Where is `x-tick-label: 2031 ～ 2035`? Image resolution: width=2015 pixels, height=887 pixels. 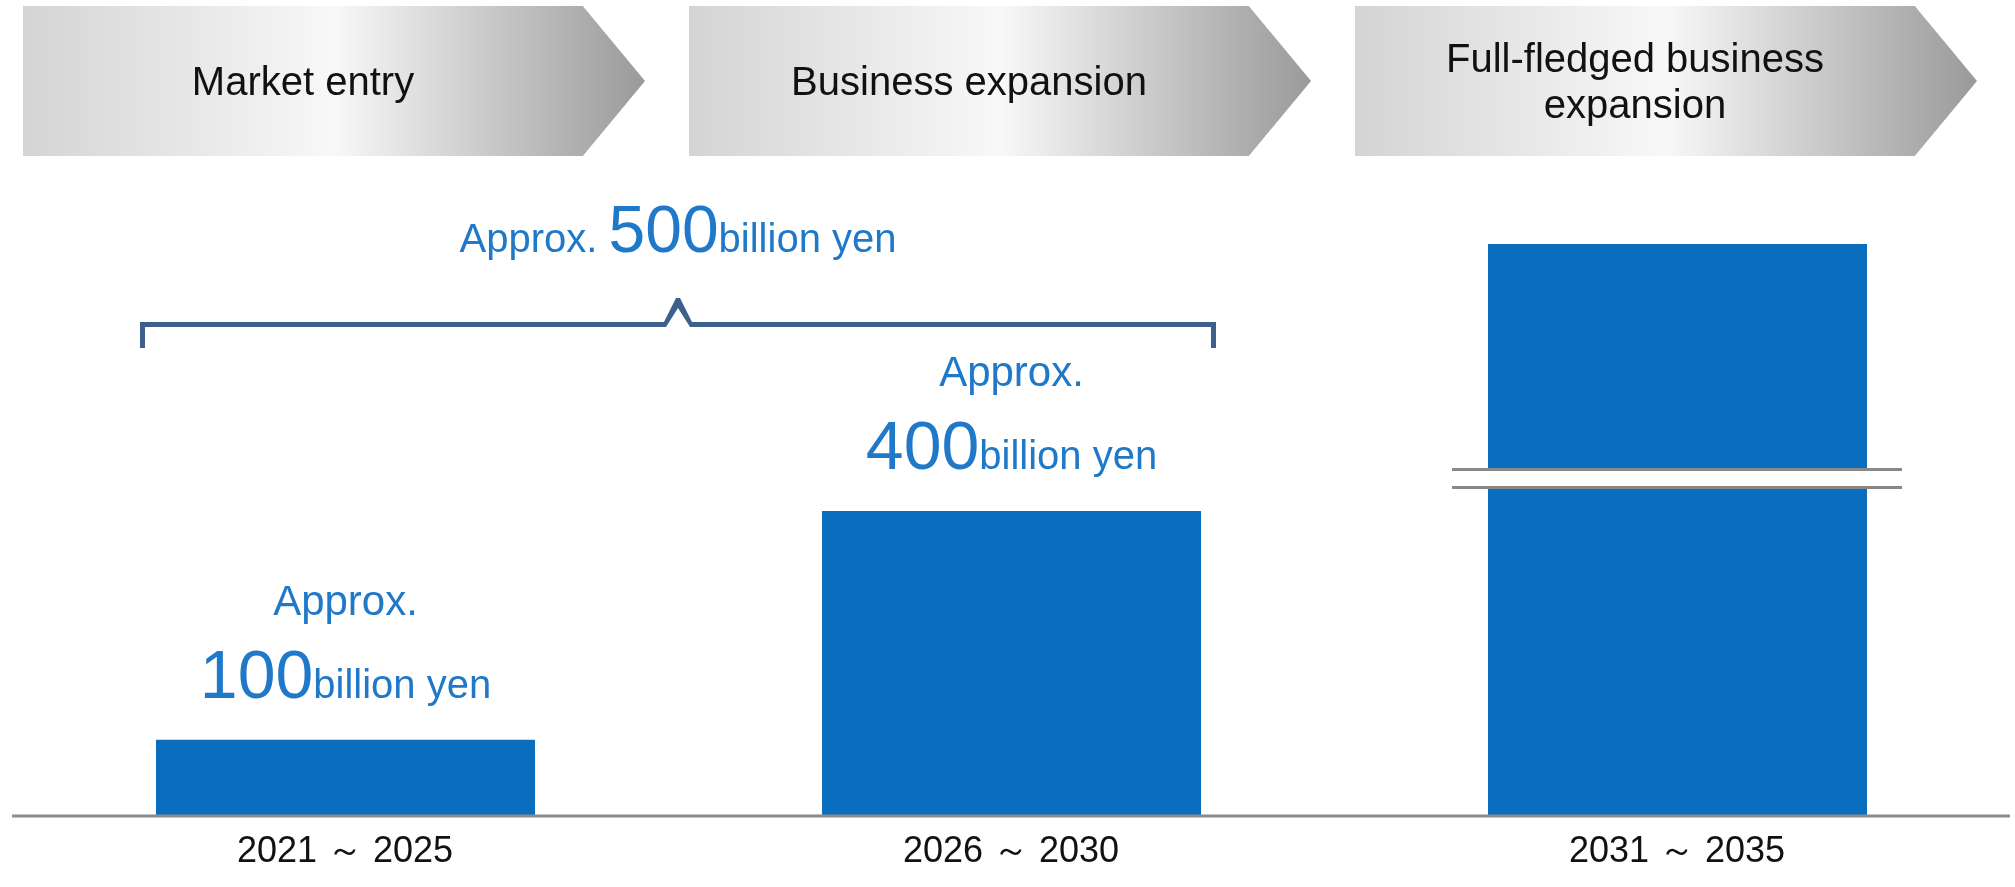 x-tick-label: 2031 ～ 2035 is located at coordinates (1677, 849).